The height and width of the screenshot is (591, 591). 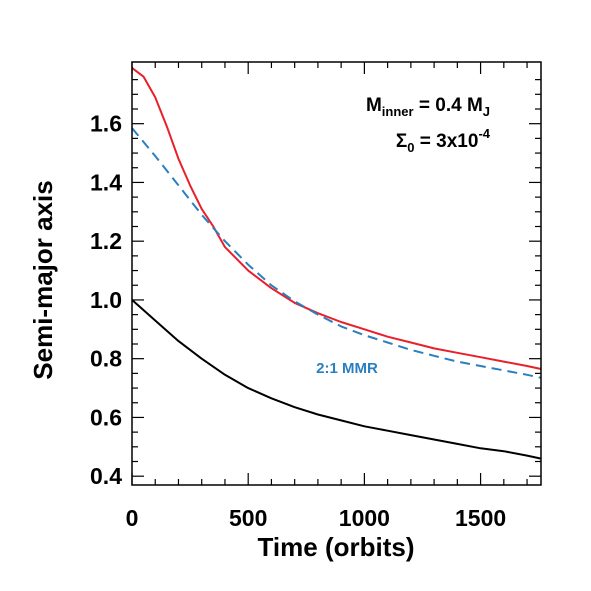 What do you see at coordinates (480, 518) in the screenshot?
I see `x-tick-label: 1500` at bounding box center [480, 518].